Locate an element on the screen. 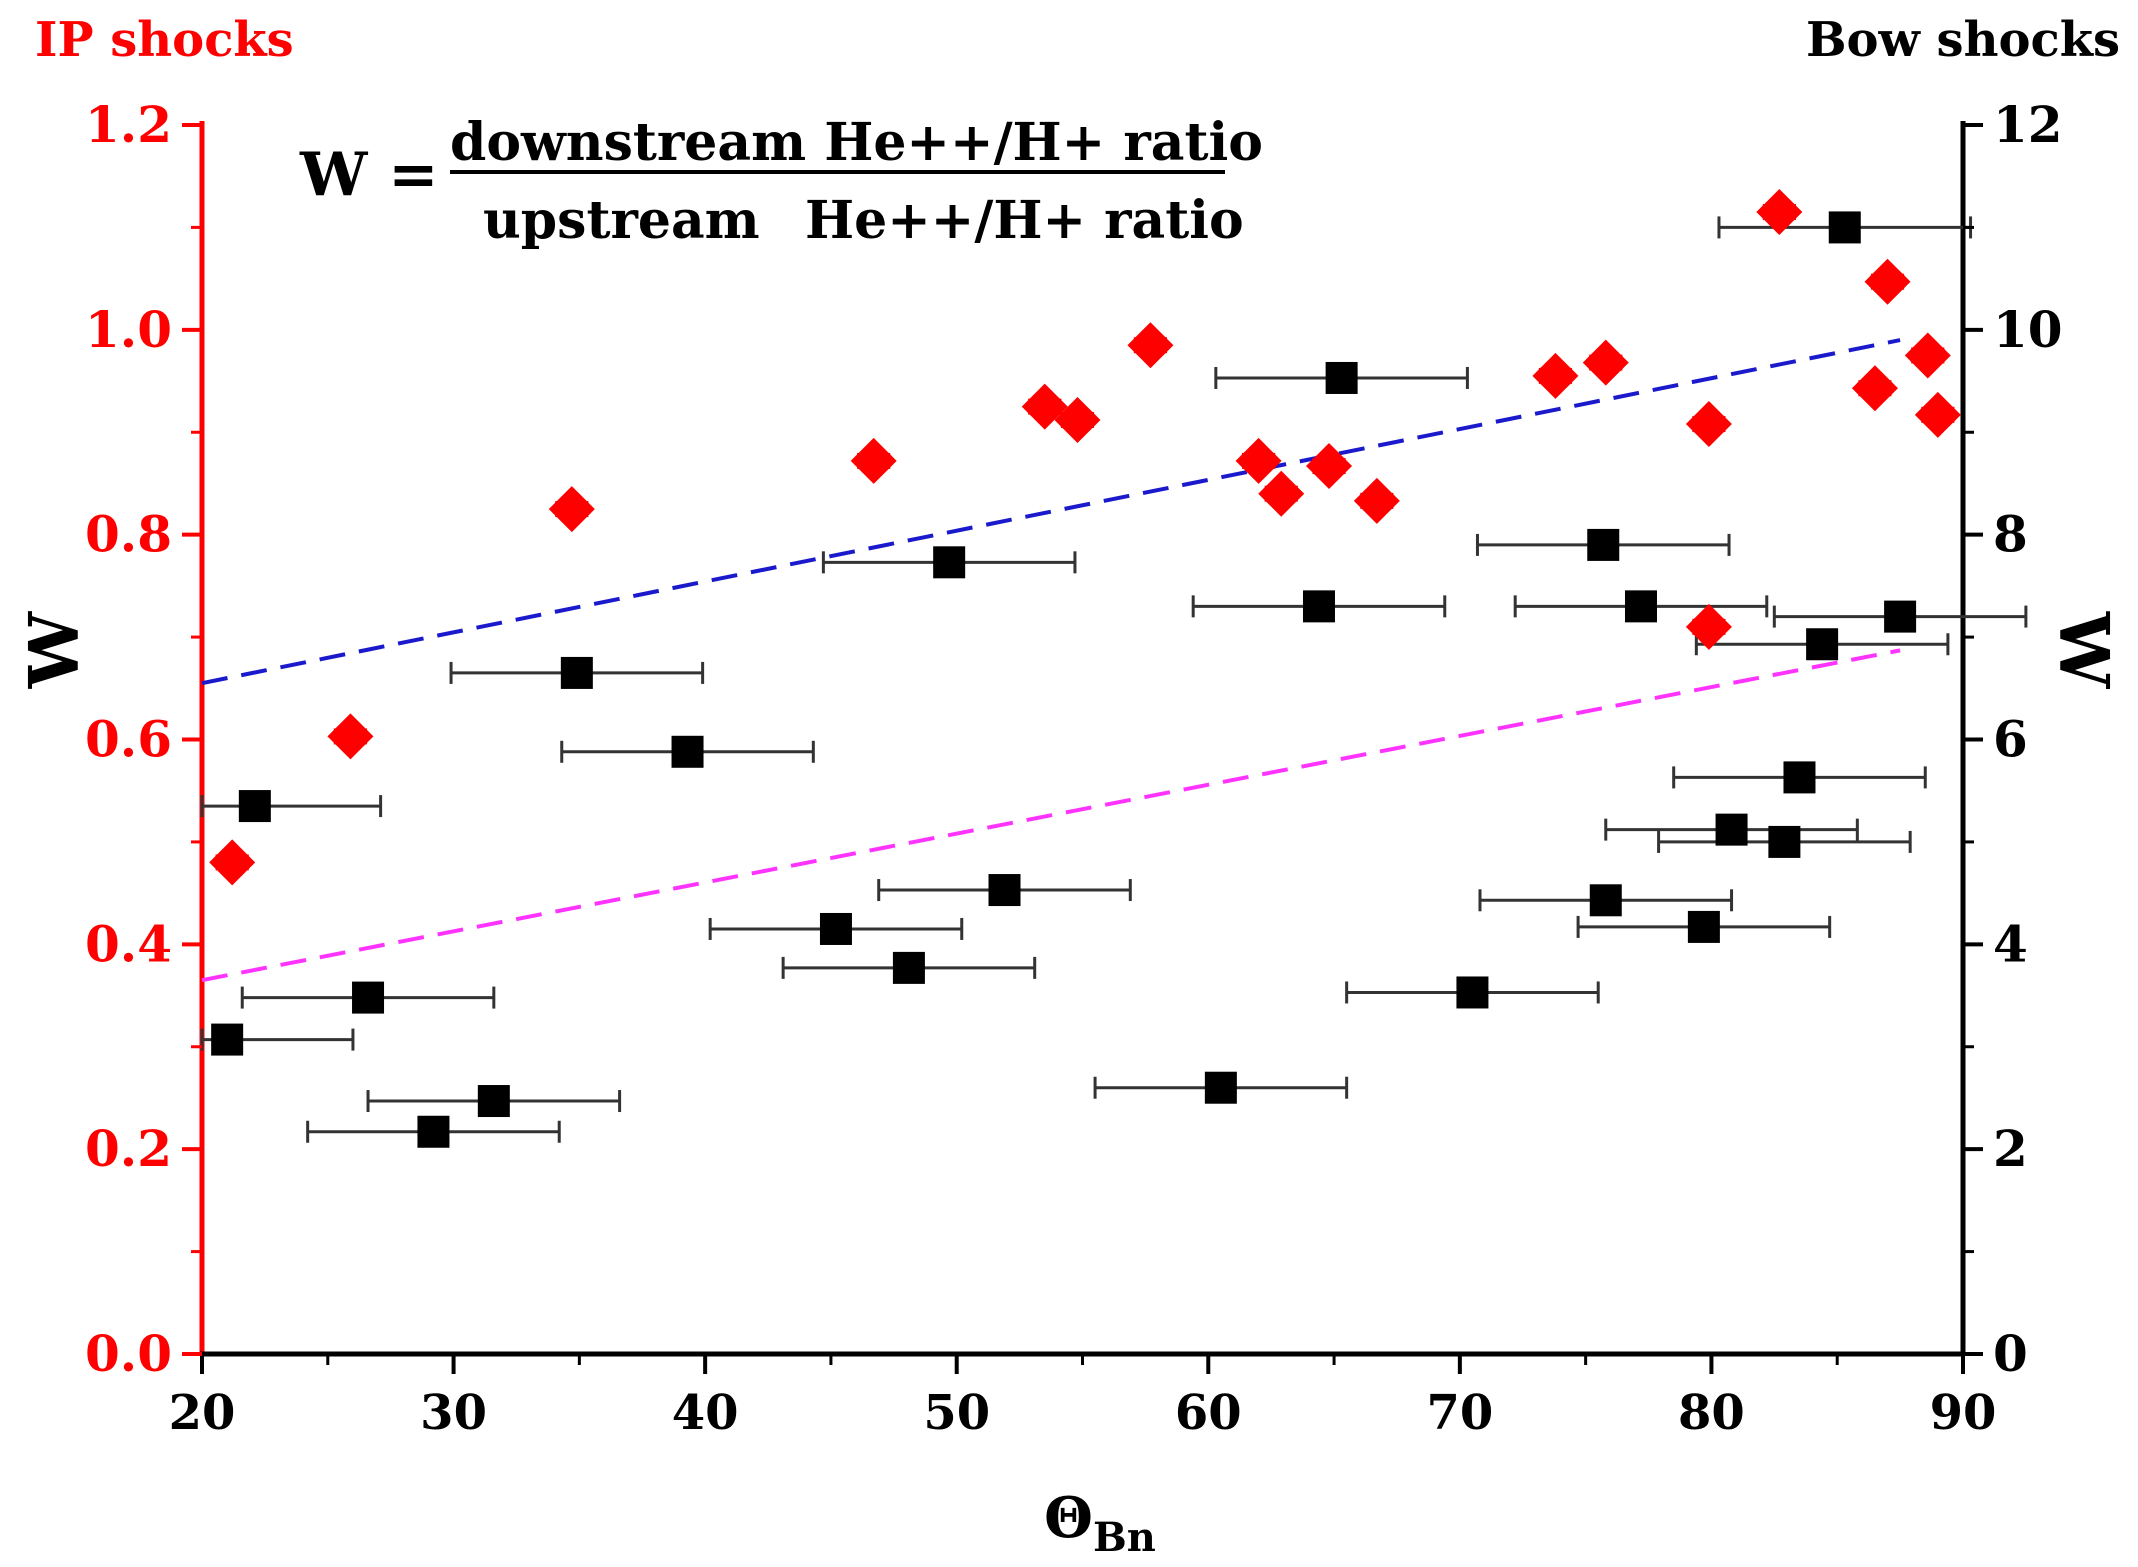 The height and width of the screenshot is (1567, 2138). right-y-tick-label: 8 is located at coordinates (2010, 534).